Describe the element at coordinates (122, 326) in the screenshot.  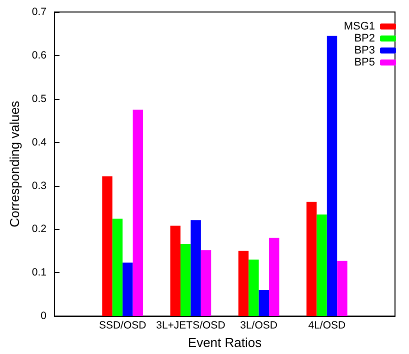
I see `x-tick-label: SSD/OSD` at that location.